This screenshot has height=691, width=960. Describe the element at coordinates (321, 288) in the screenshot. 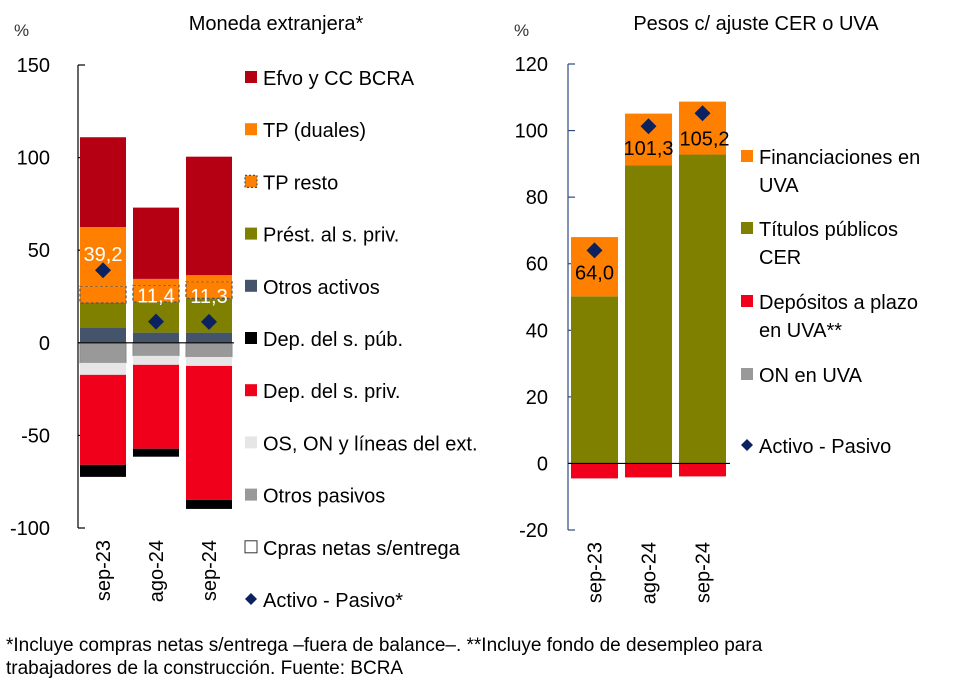

I see `legend-label: Otros activos` at that location.